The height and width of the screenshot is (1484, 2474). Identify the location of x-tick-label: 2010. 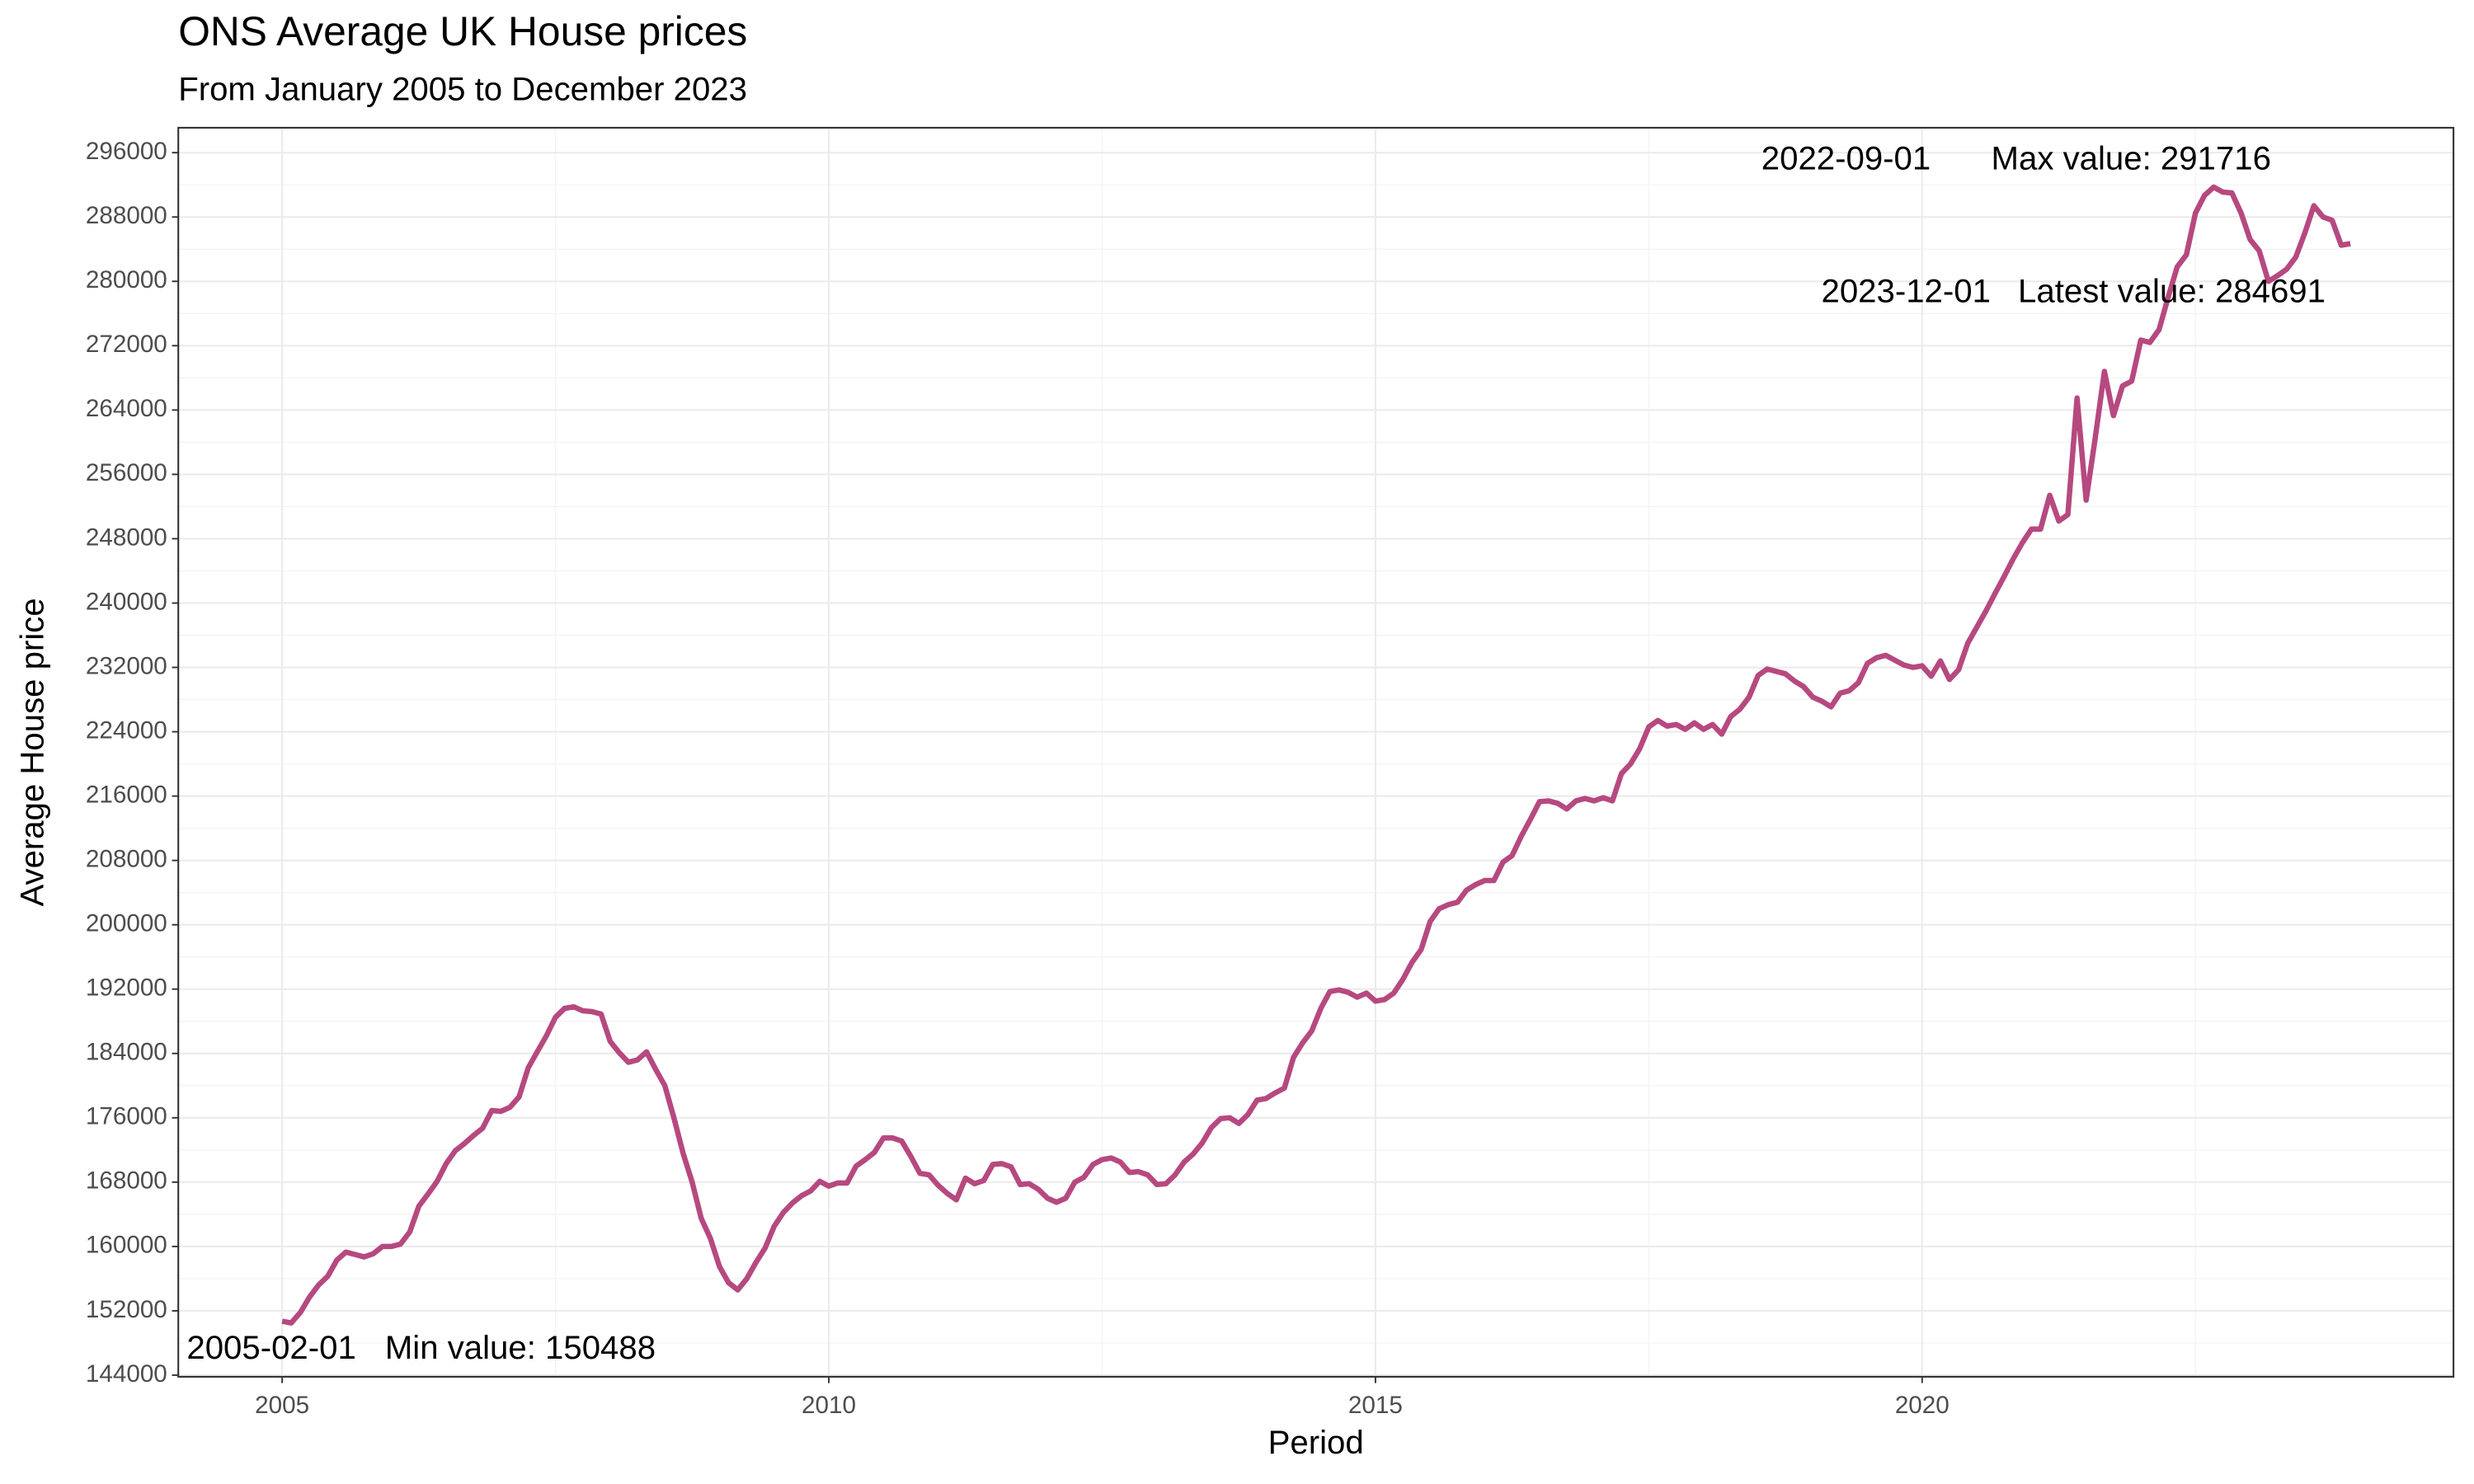
(829, 1405).